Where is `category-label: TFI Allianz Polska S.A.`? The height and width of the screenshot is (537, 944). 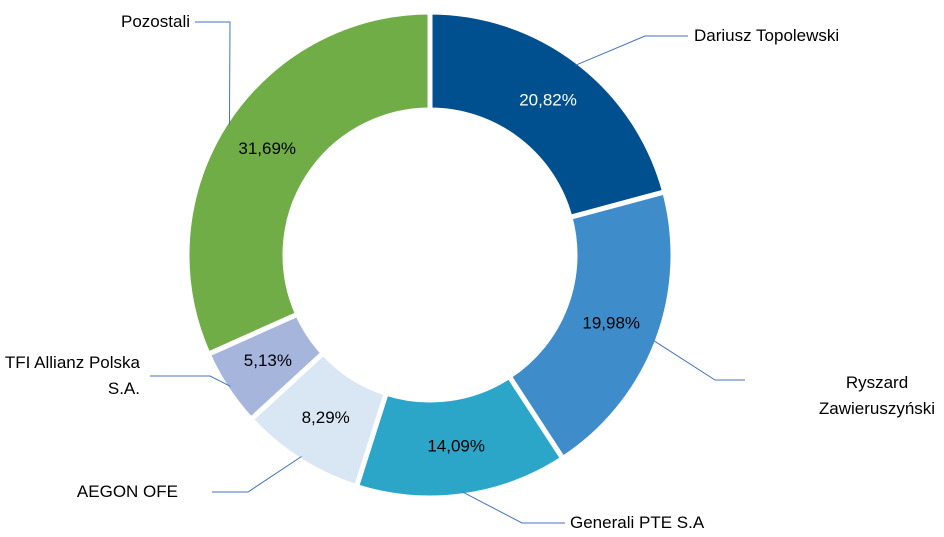 category-label: TFI Allianz Polska S.A. is located at coordinates (72, 375).